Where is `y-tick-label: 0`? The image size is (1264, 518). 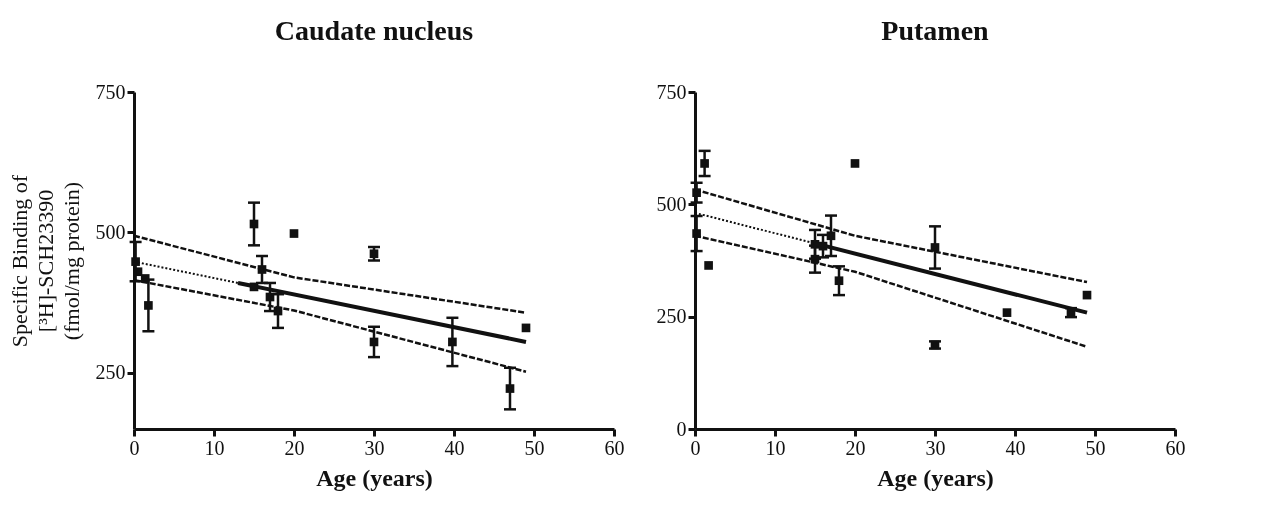 y-tick-label: 0 is located at coordinates (681, 428).